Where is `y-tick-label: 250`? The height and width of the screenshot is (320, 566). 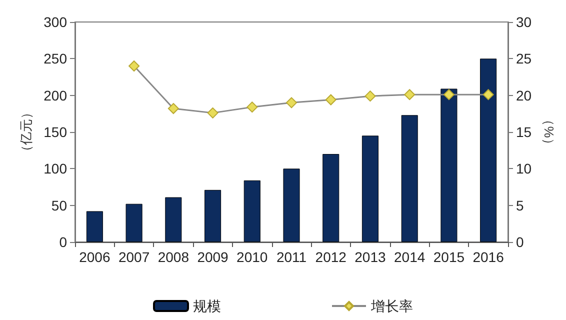
y-tick-label: 250 is located at coordinates (56, 58).